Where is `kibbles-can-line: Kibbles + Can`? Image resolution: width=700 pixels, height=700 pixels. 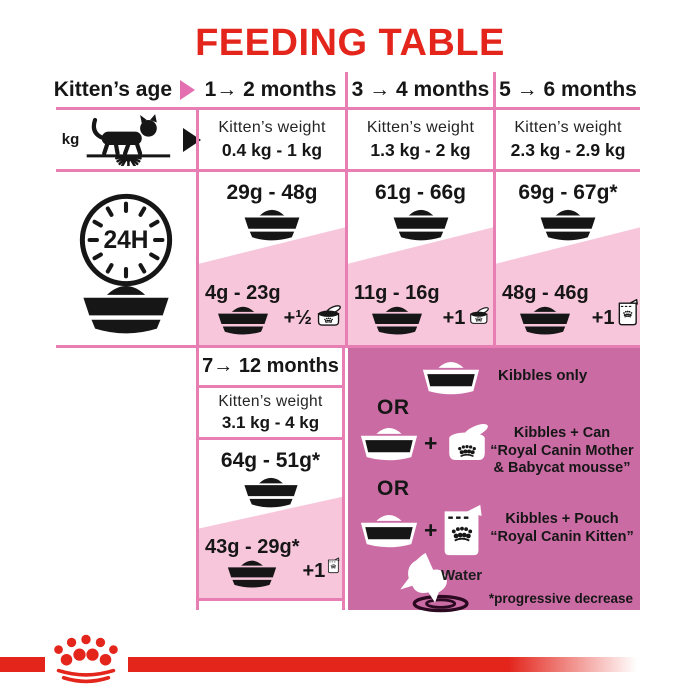
kibbles-can-line: Kibbles + Can is located at coordinates (562, 433).